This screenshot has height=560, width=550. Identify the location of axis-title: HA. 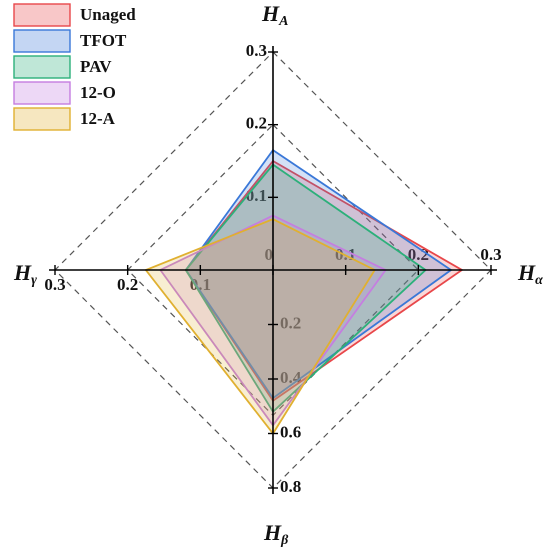
(274, 15).